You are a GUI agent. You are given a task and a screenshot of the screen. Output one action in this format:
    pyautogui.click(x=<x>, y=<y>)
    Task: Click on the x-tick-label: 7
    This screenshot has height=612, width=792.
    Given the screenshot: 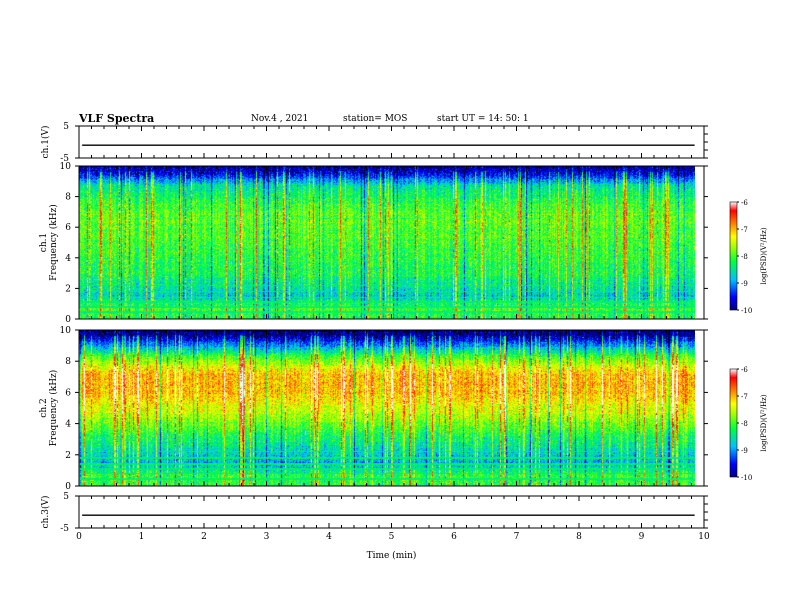 What is the action you would take?
    pyautogui.click(x=517, y=537)
    